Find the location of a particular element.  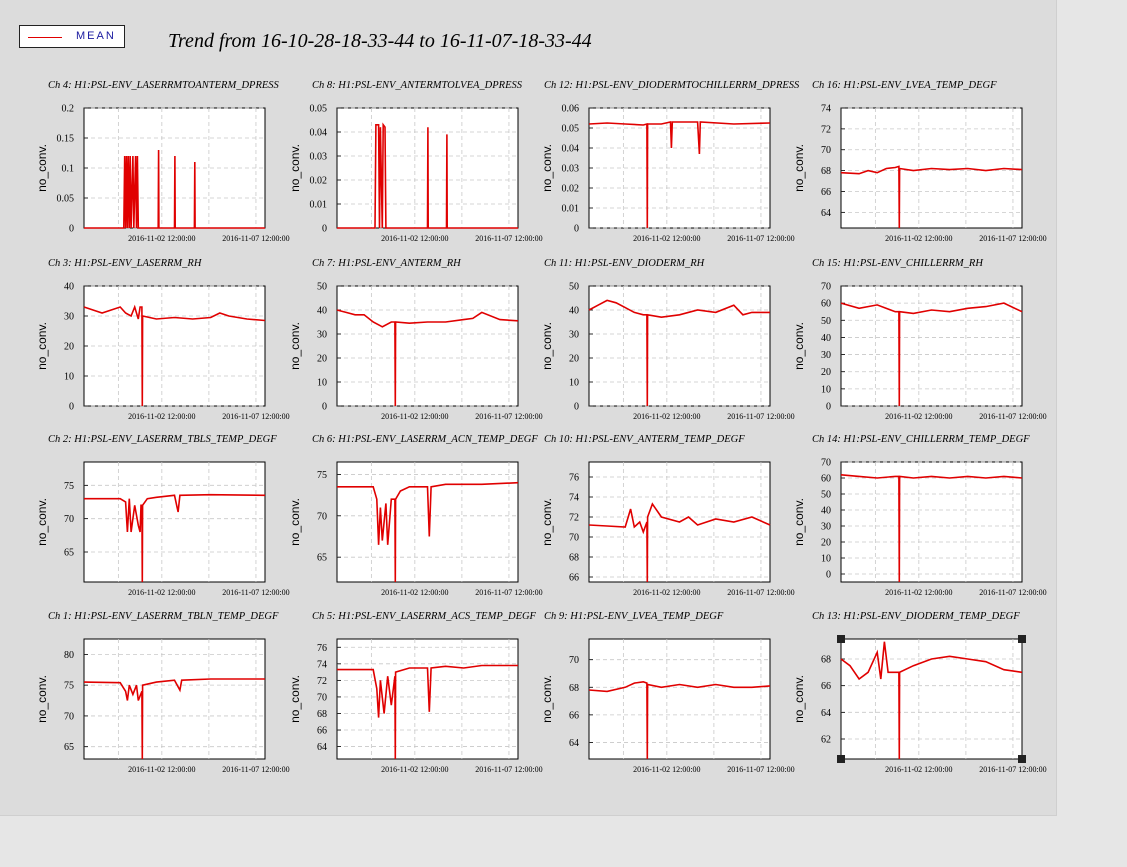

chart-title: Ch 14: H1:PSL-ENV_CHILLERRM_TEMP_DEGF is located at coordinates (921, 439).